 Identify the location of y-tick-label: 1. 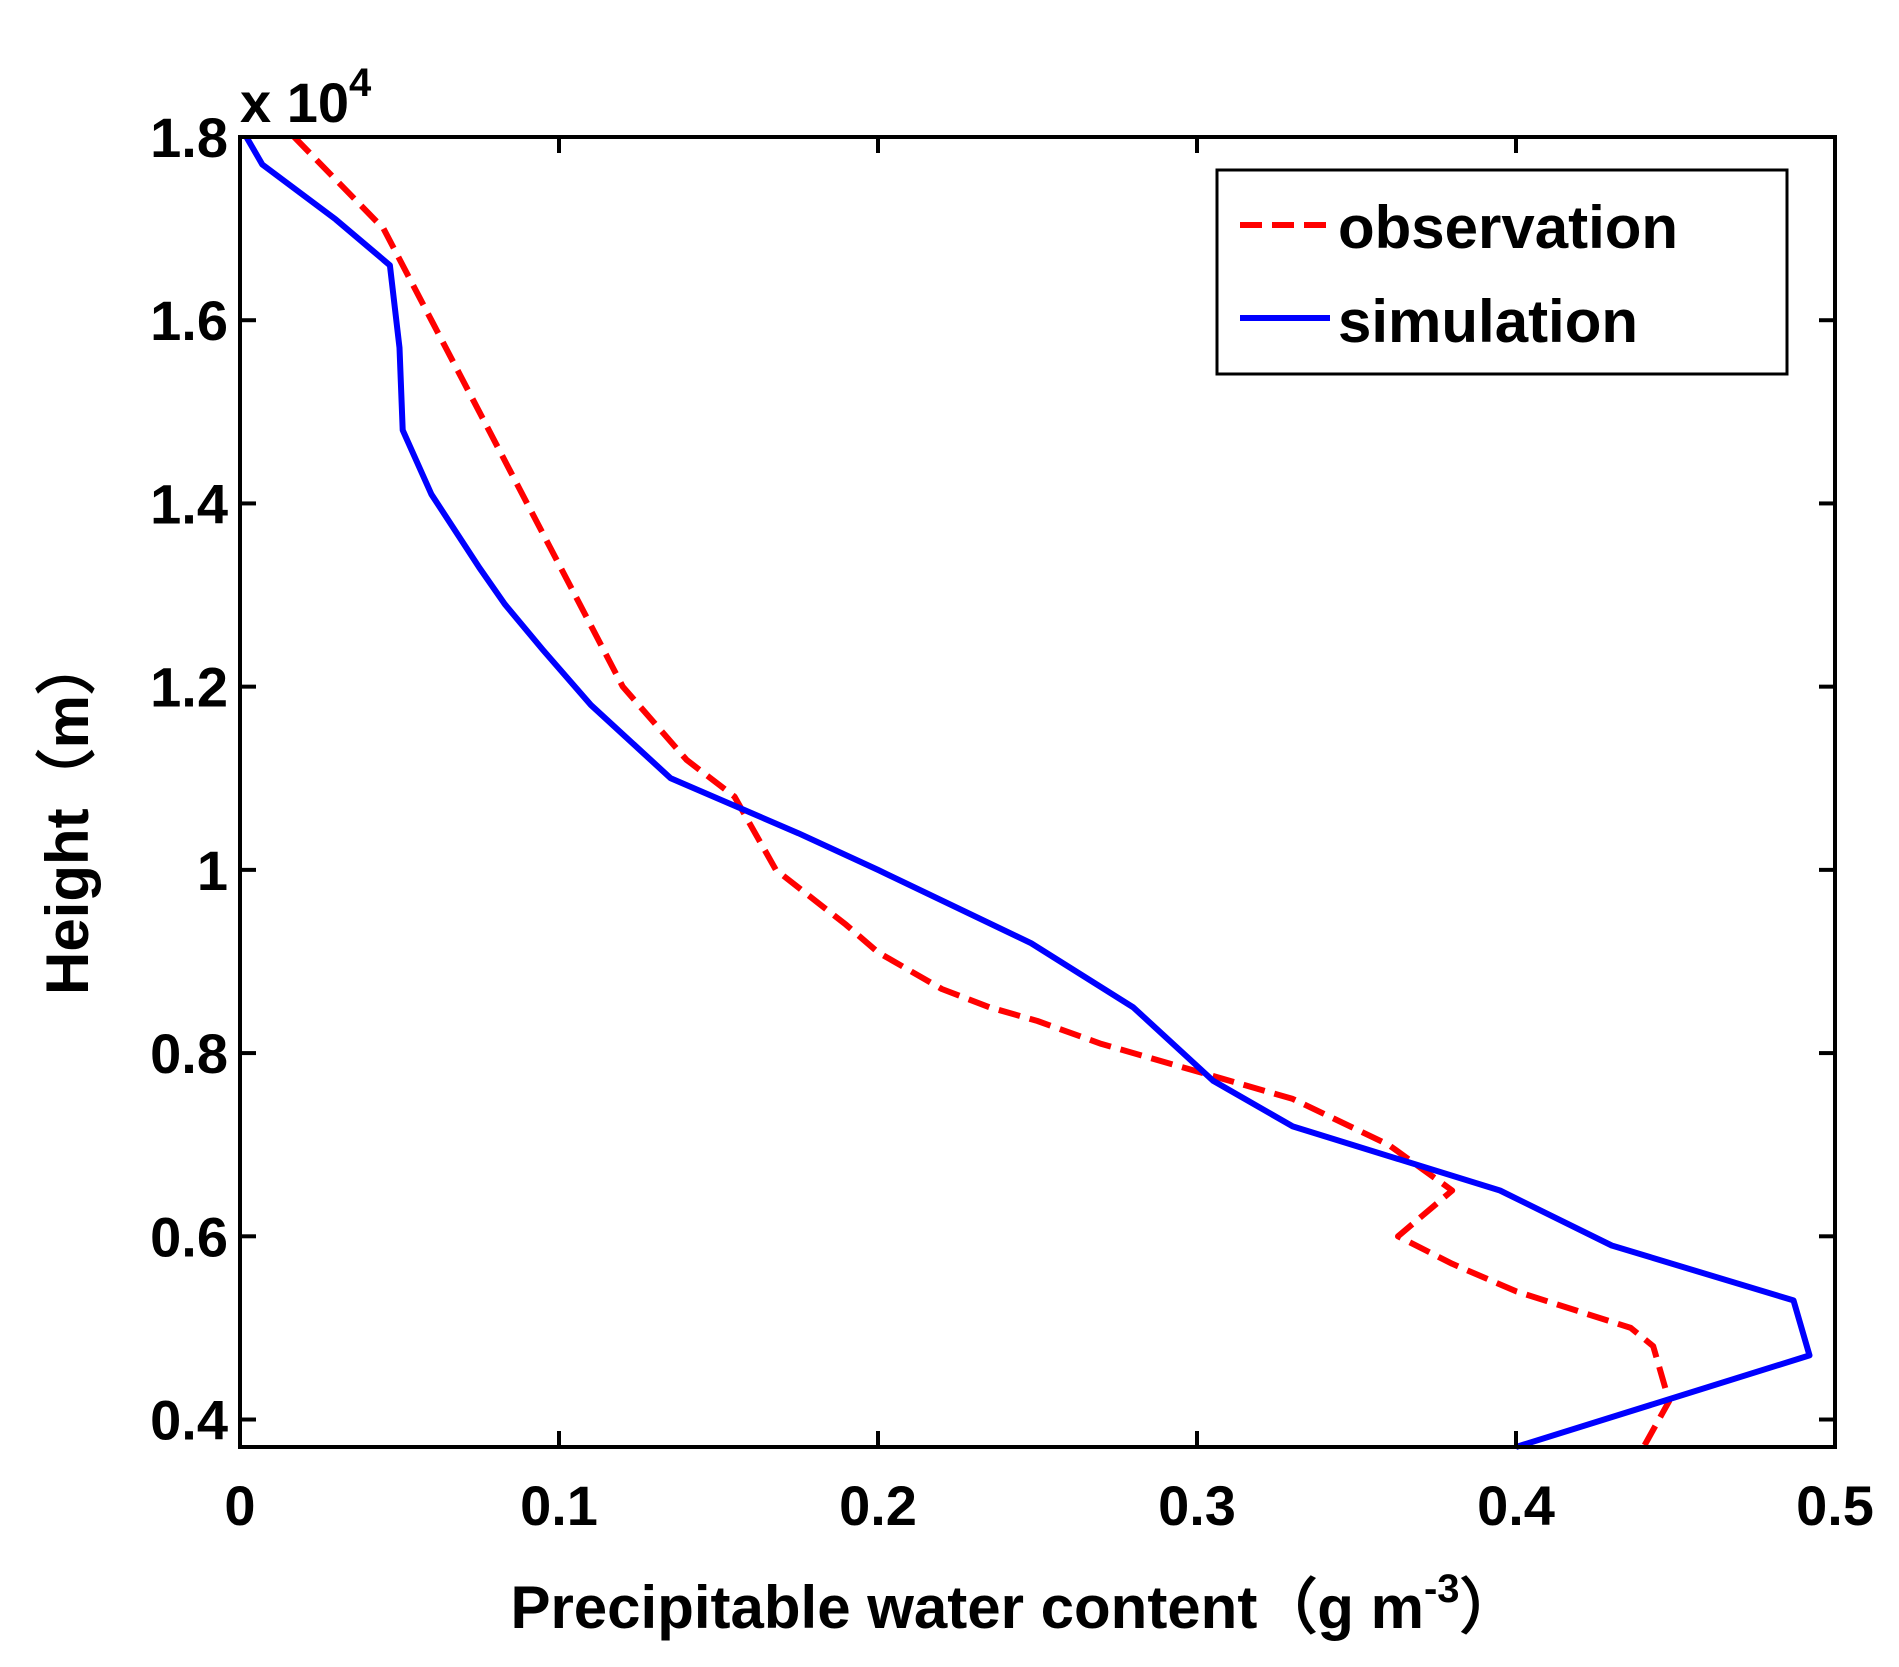
(212, 870).